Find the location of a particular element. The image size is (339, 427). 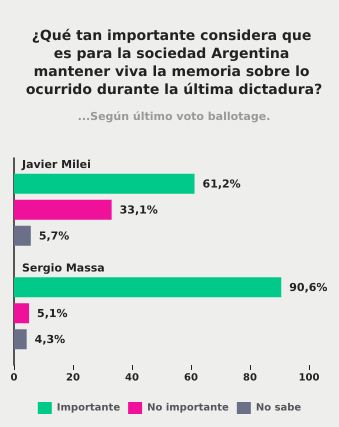

chart-title: ¿Qué tan importante considera que es para la sociedad Argentina mantener viva la memoria sobre lo ocurrido durante la última dictadura? is located at coordinates (174, 63).